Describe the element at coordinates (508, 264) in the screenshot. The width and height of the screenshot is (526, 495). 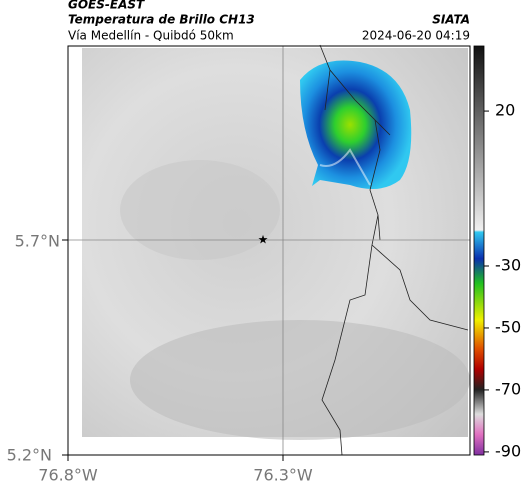
I see `colorbar-tick-label: -30` at that location.